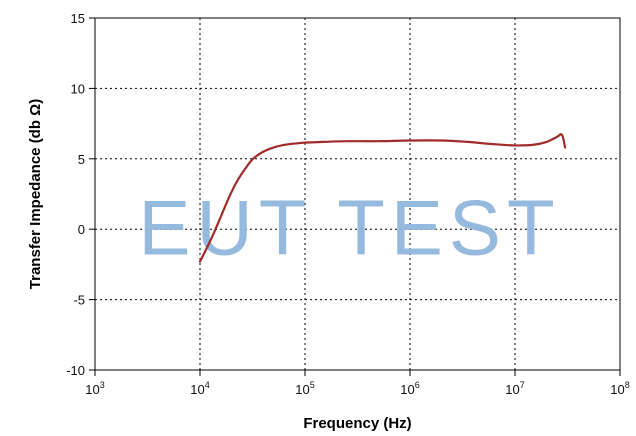 Image resolution: width=636 pixels, height=436 pixels. I want to click on y-tick-label: -10, so click(75, 370).